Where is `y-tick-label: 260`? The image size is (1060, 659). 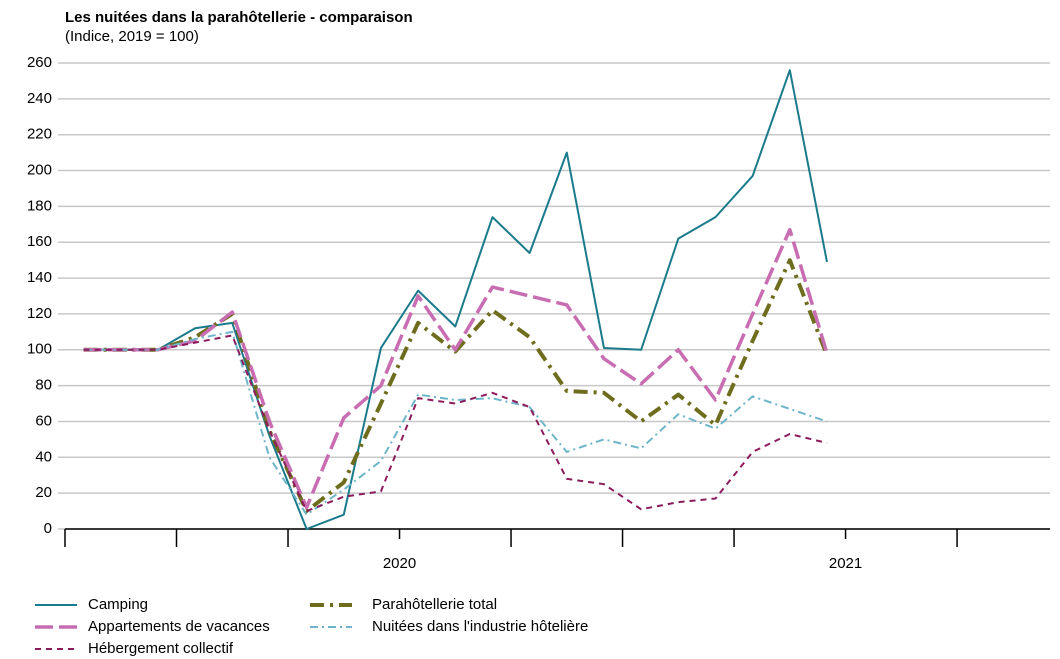 y-tick-label: 260 is located at coordinates (39, 62).